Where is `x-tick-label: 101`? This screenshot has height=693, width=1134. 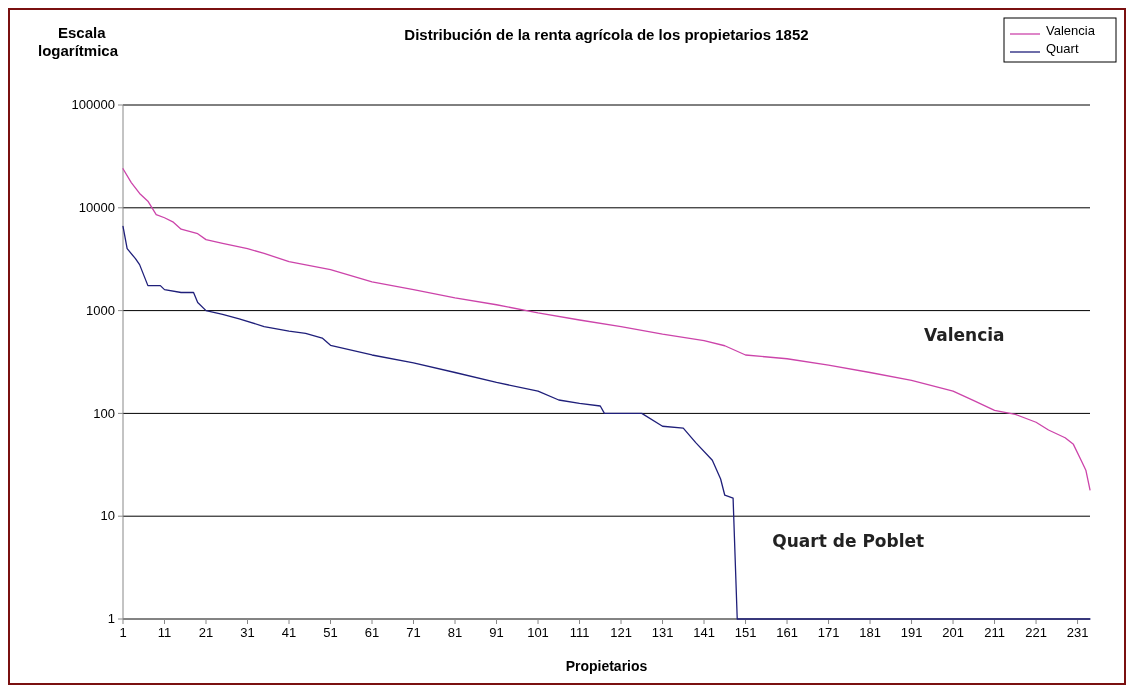
x-tick-label: 101 is located at coordinates (538, 632).